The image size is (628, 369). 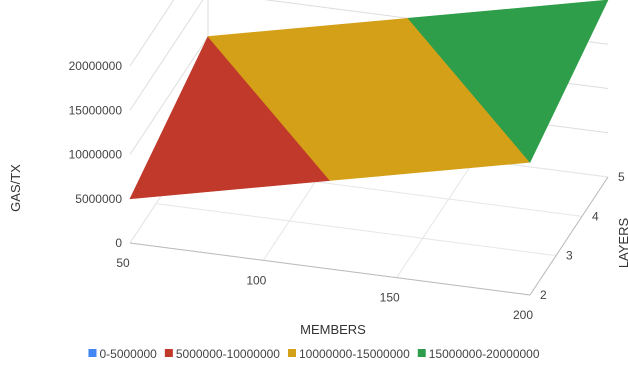 I want to click on z-axis-title: LAYERS, so click(x=622, y=243).